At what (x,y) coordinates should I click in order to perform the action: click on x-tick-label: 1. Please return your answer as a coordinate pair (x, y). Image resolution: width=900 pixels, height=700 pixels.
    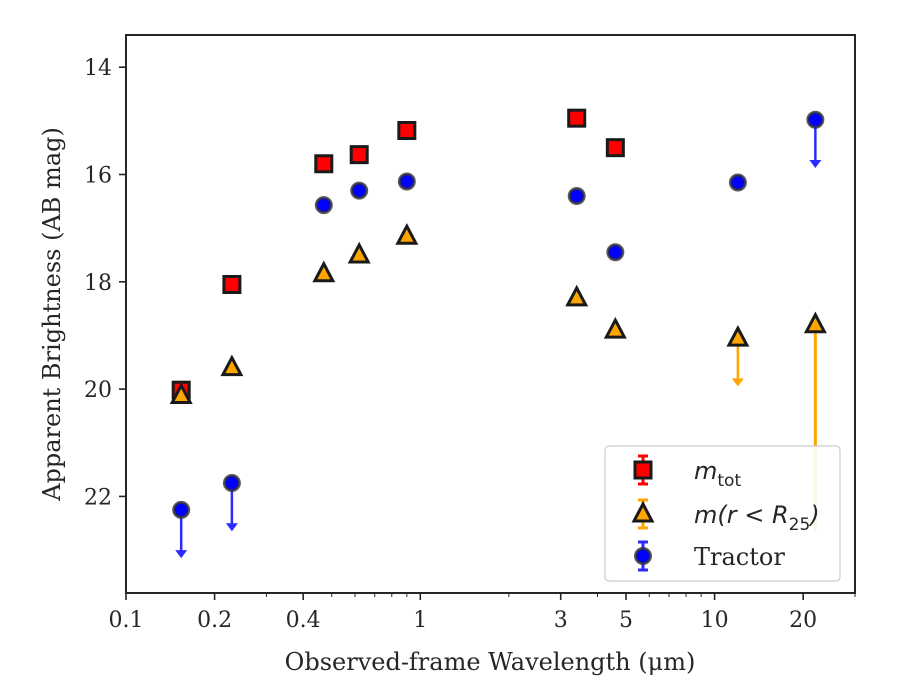
    Looking at the image, I should click on (420, 620).